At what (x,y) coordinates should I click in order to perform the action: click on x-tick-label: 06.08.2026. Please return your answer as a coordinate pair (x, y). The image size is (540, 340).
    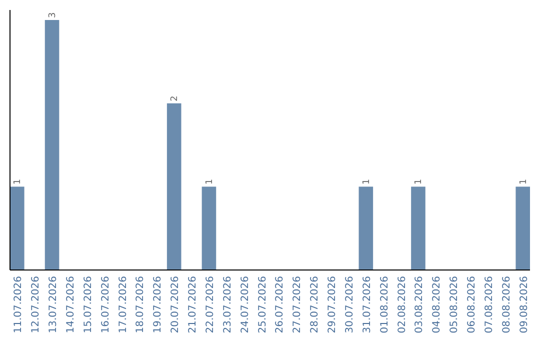
    Looking at the image, I should click on (472, 305).